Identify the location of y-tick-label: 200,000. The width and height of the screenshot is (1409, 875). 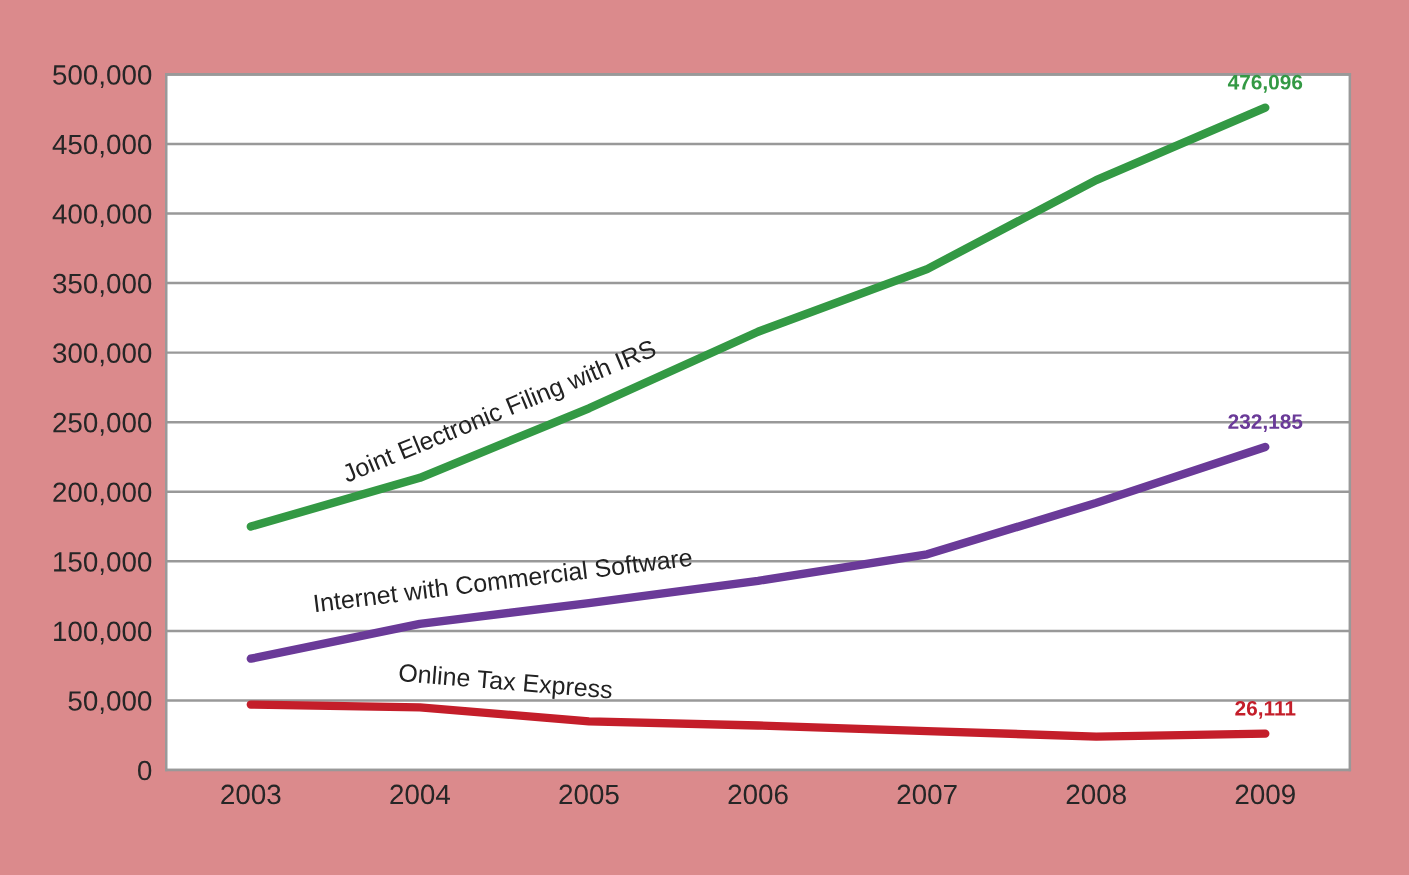
(102, 494).